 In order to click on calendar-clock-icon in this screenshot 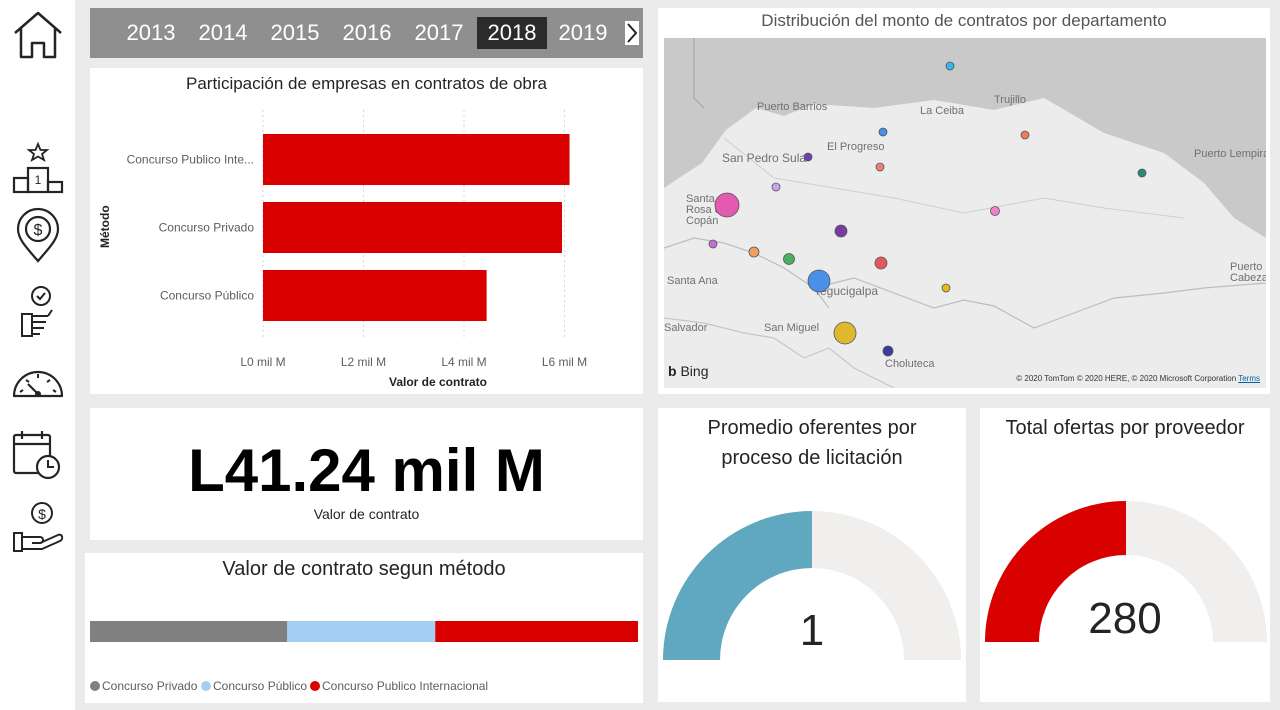, I will do `click(38, 455)`.